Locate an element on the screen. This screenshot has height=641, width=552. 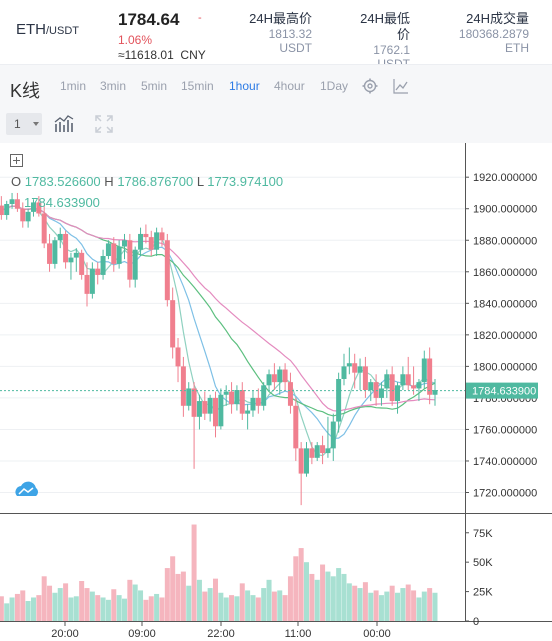
stat-value: 1762.1 is located at coordinates (391, 50).